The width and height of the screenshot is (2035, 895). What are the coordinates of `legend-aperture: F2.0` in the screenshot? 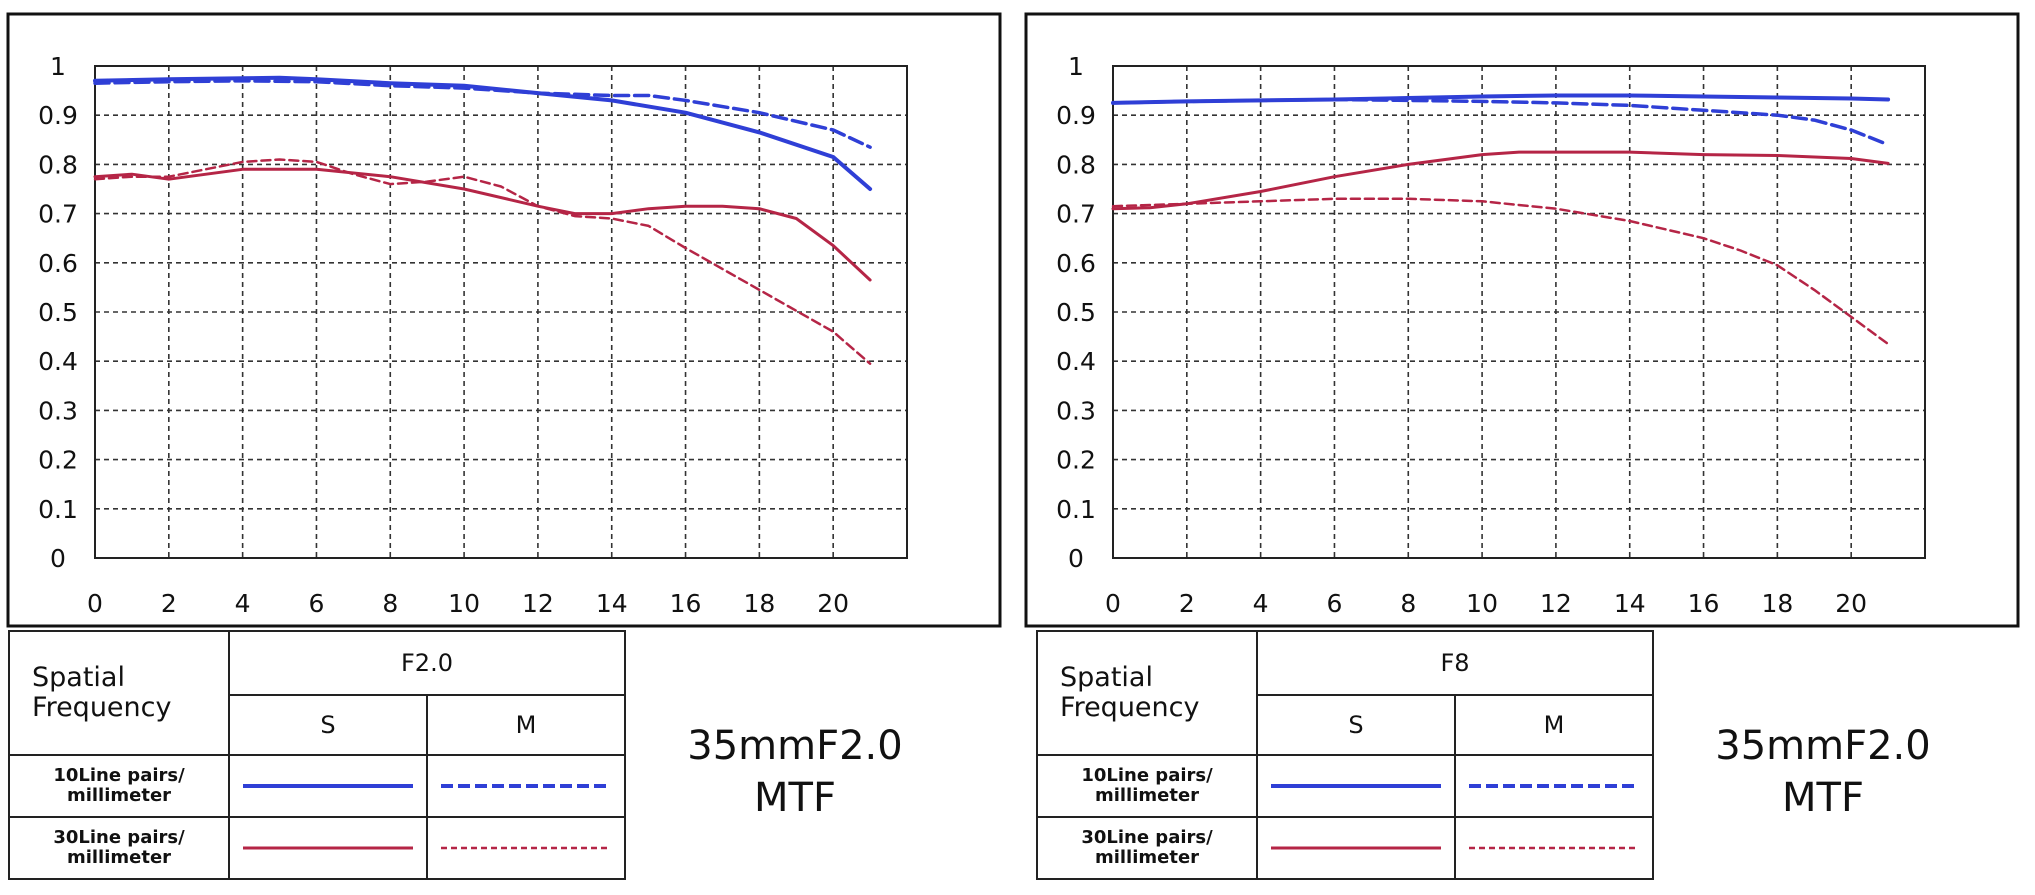 It's located at (427, 663).